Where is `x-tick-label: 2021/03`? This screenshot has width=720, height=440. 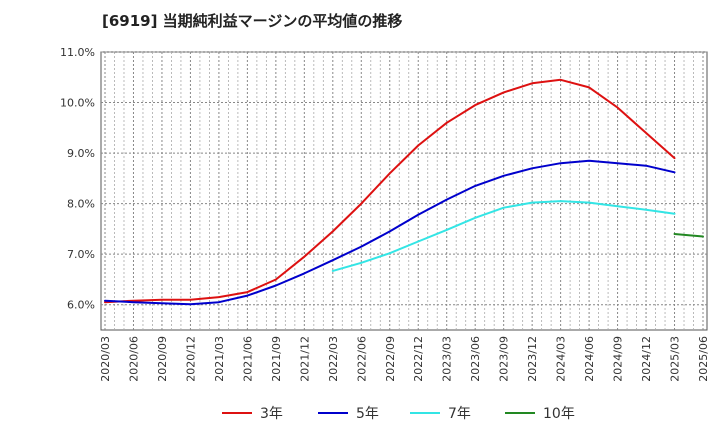
x-tick-label: 2021/03 is located at coordinates (219, 359).